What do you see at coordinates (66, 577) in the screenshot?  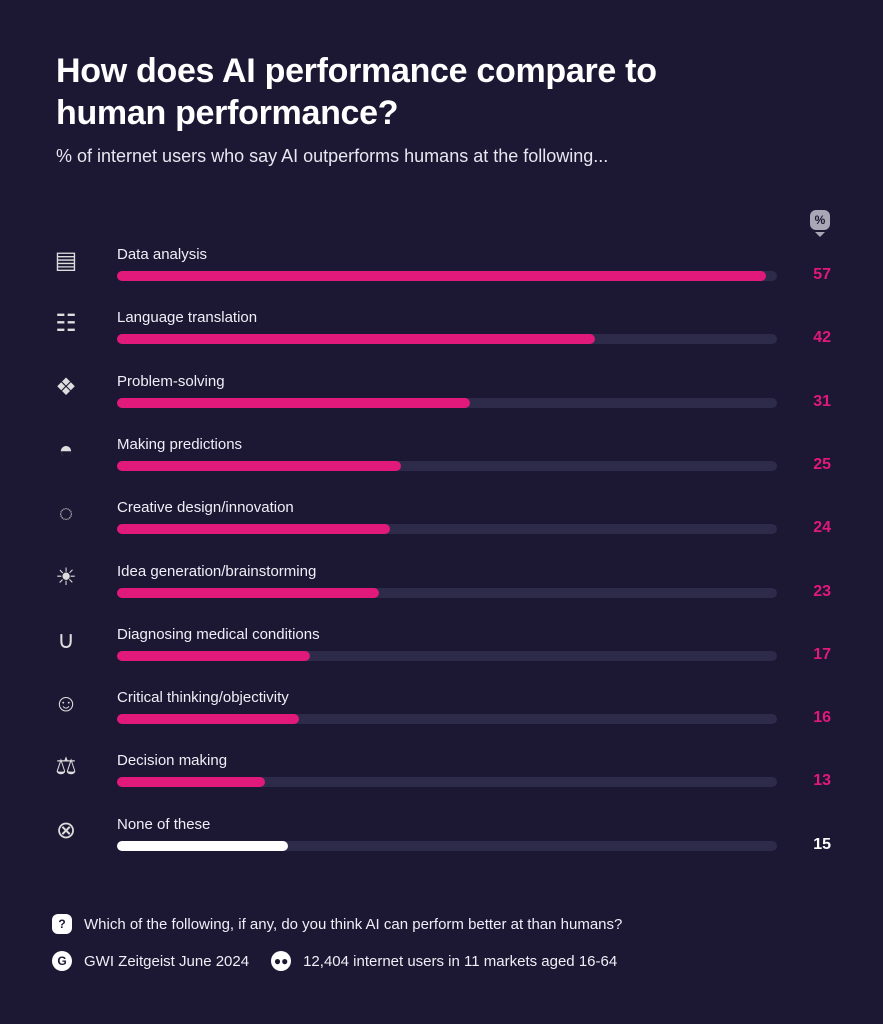 I see `lightbulb-icon: ☀` at bounding box center [66, 577].